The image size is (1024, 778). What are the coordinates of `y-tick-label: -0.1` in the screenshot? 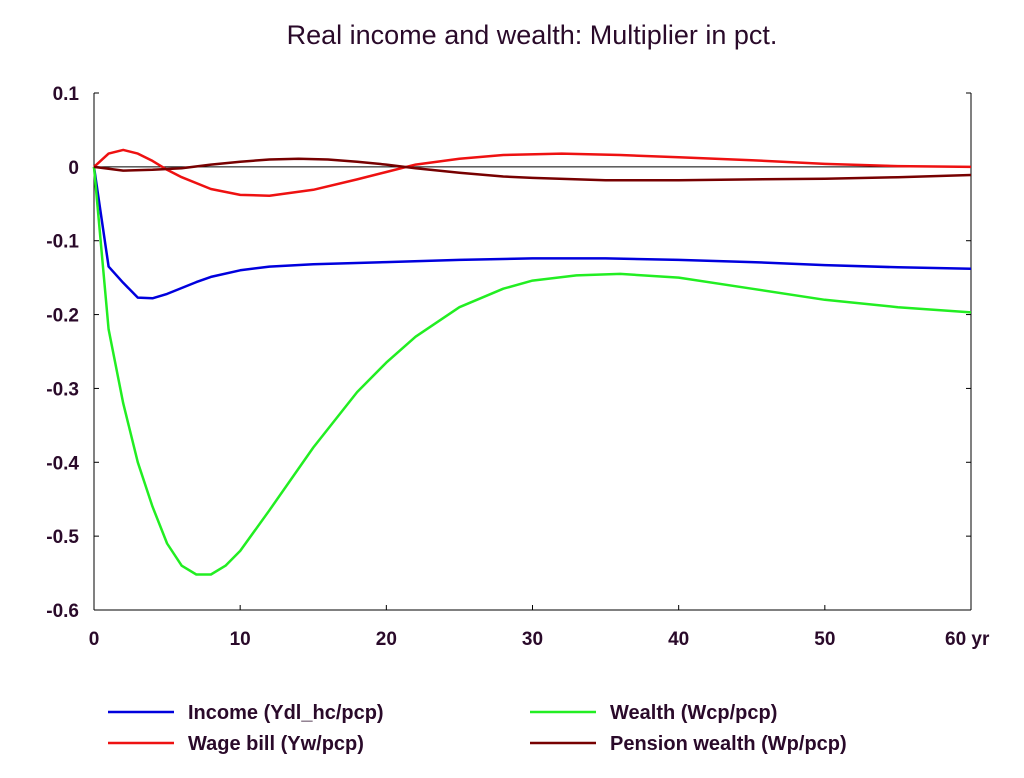 It's located at (62, 242).